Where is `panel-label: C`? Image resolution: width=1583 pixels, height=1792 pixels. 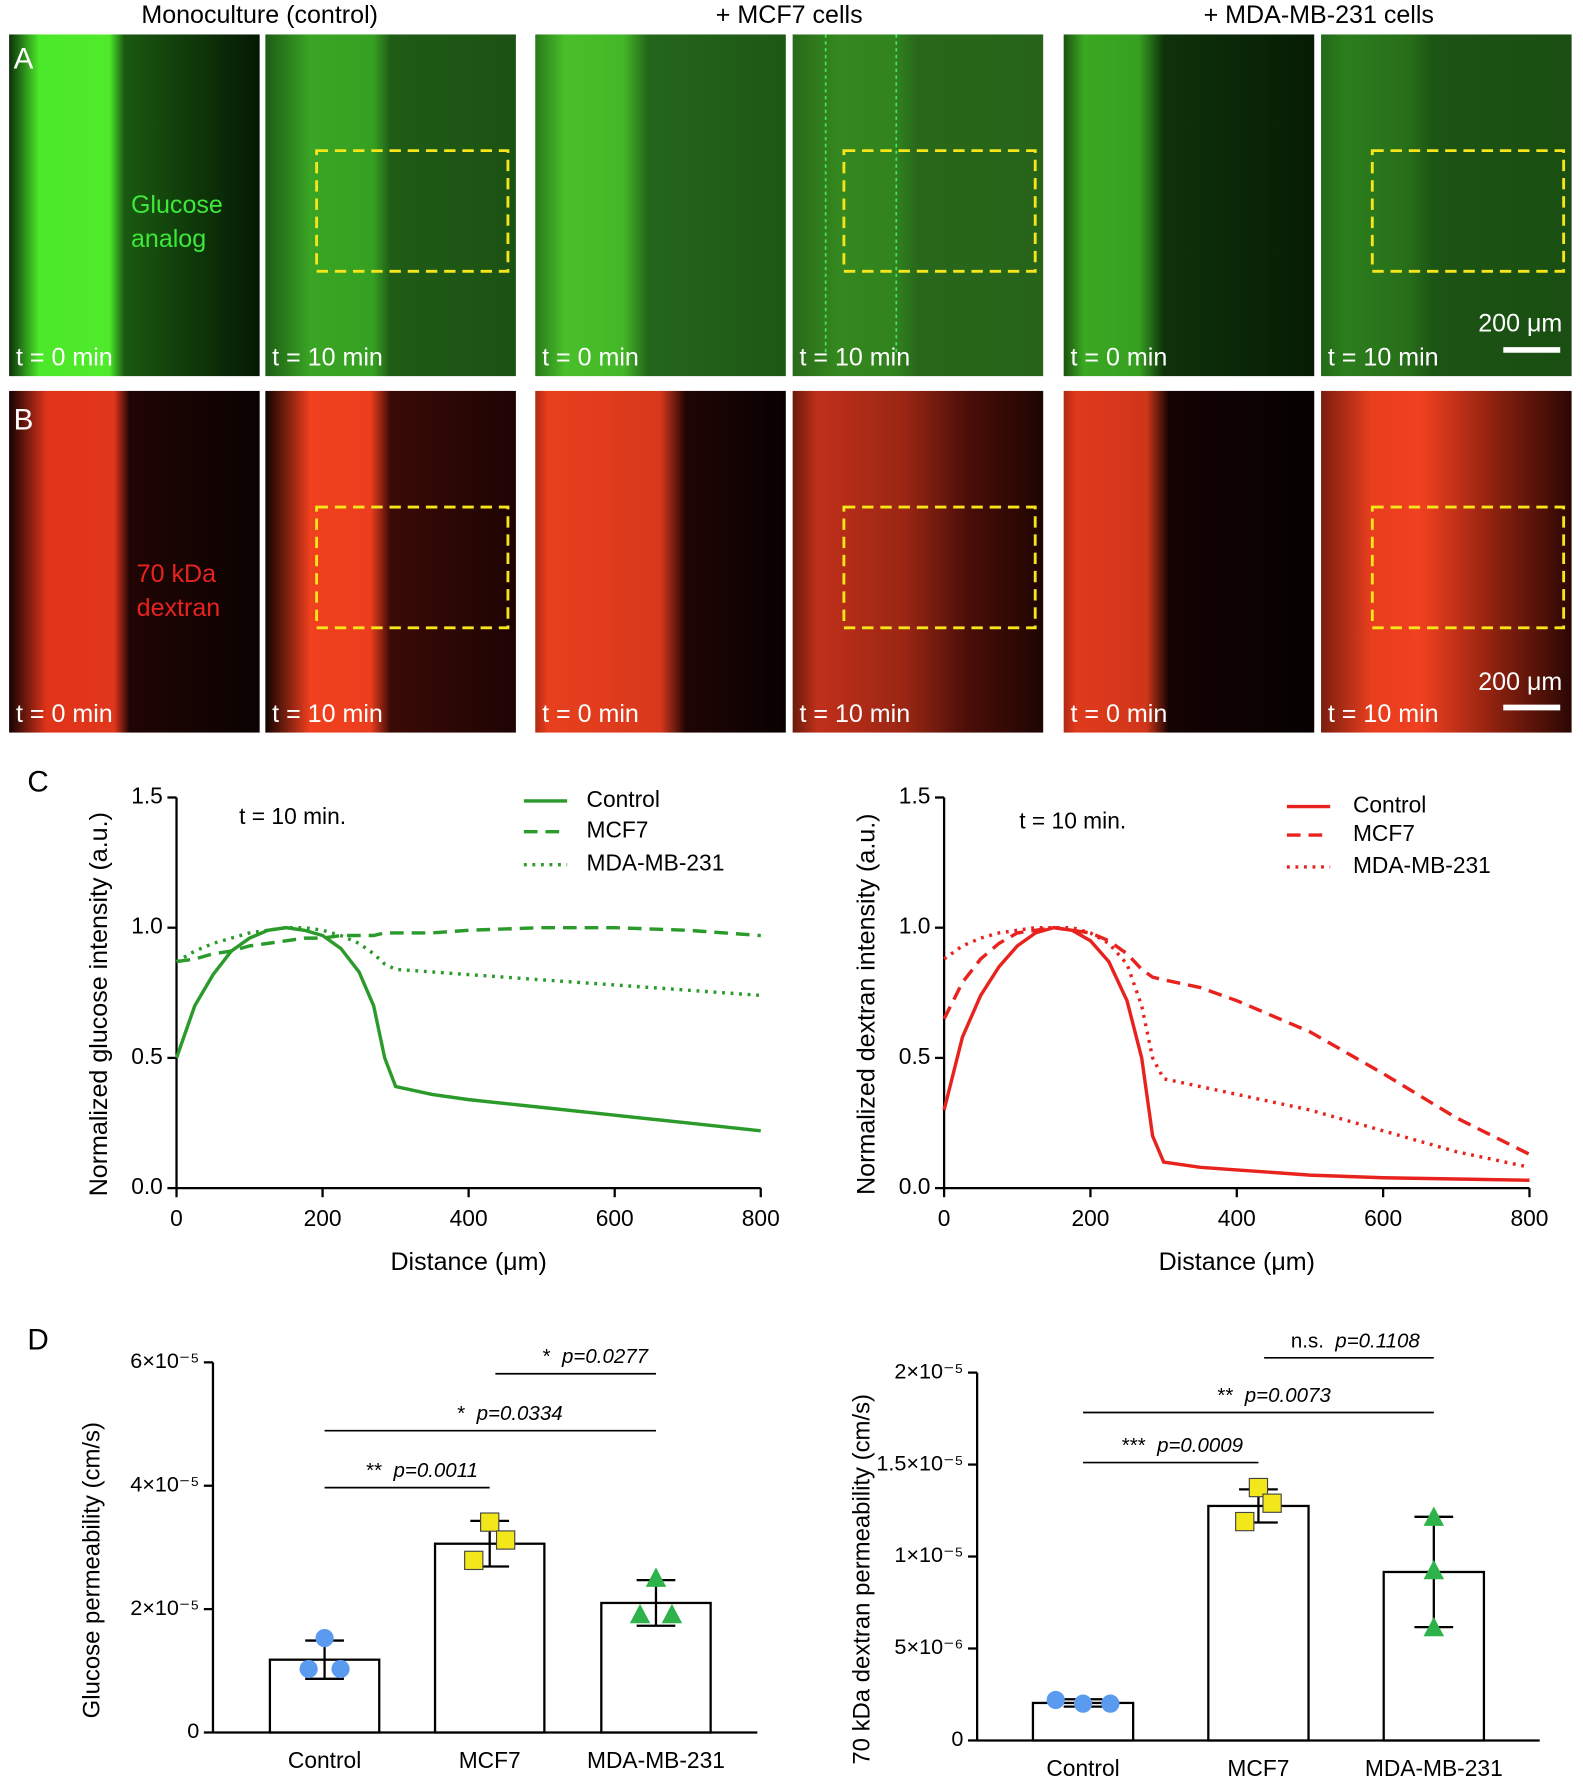 panel-label: C is located at coordinates (37, 782).